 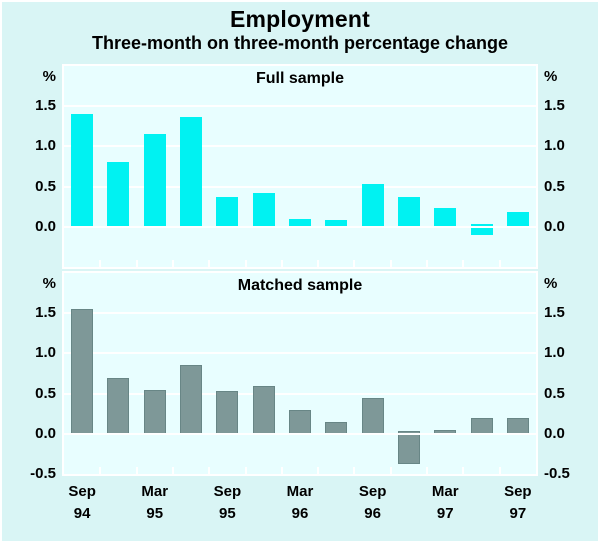 What do you see at coordinates (82, 513) in the screenshot?
I see `x-axis-label-year: 94` at bounding box center [82, 513].